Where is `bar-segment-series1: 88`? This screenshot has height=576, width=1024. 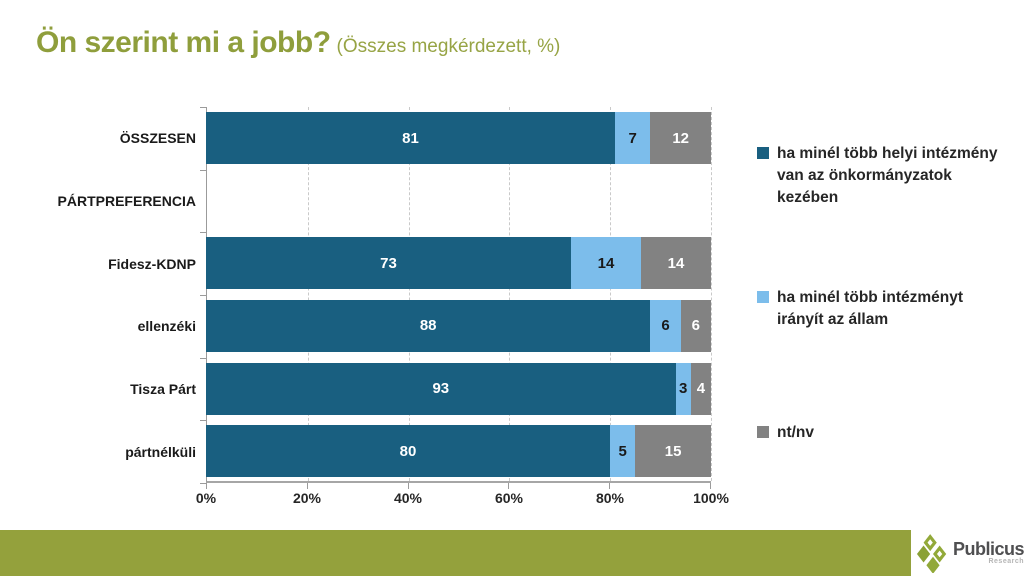 bar-segment-series1: 88 is located at coordinates (428, 325).